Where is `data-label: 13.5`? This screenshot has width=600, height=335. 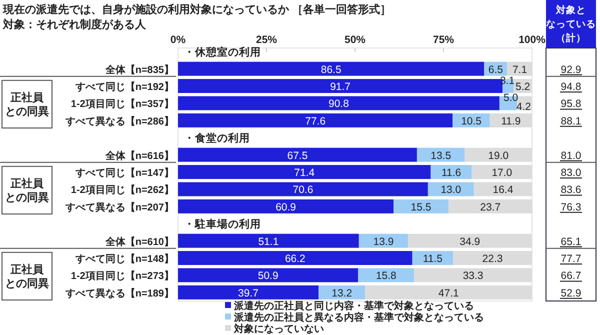
data-label: 13.5 is located at coordinates (441, 156).